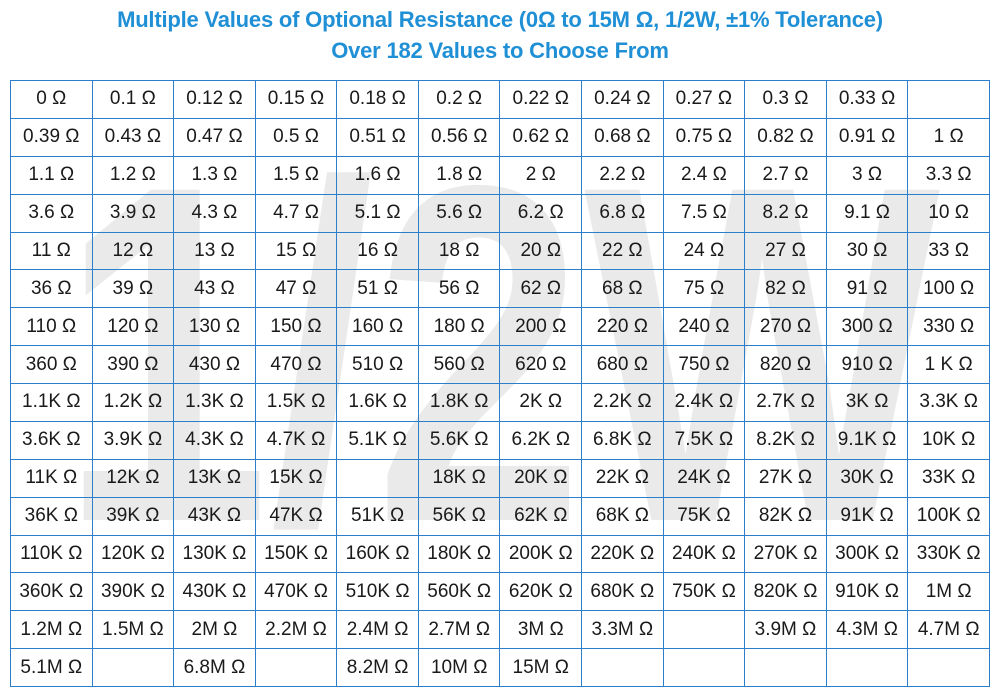  What do you see at coordinates (214, 554) in the screenshot?
I see `resistance-value-cell: 130K Ω` at bounding box center [214, 554].